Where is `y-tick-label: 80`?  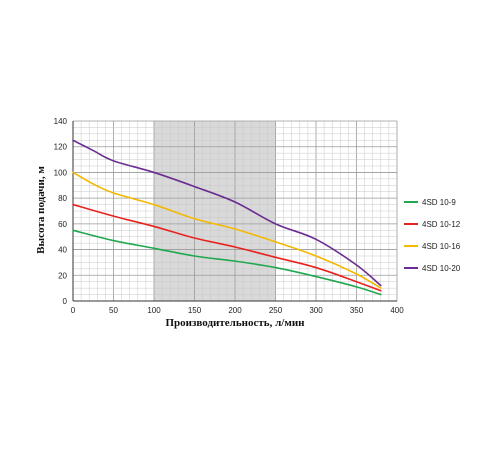 y-tick-label: 80 is located at coordinates (62, 198).